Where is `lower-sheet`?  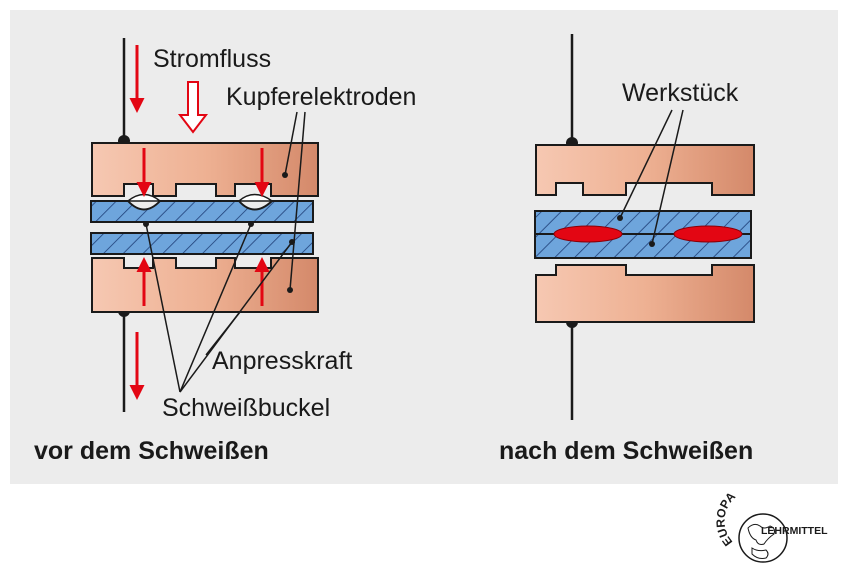
lower-sheet is located at coordinates (202, 243).